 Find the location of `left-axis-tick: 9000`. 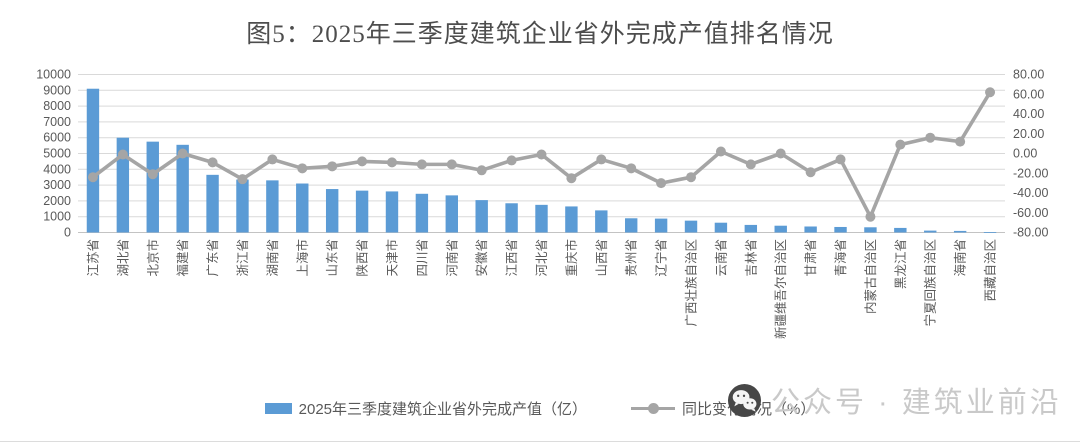

left-axis-tick: 9000 is located at coordinates (57, 90).